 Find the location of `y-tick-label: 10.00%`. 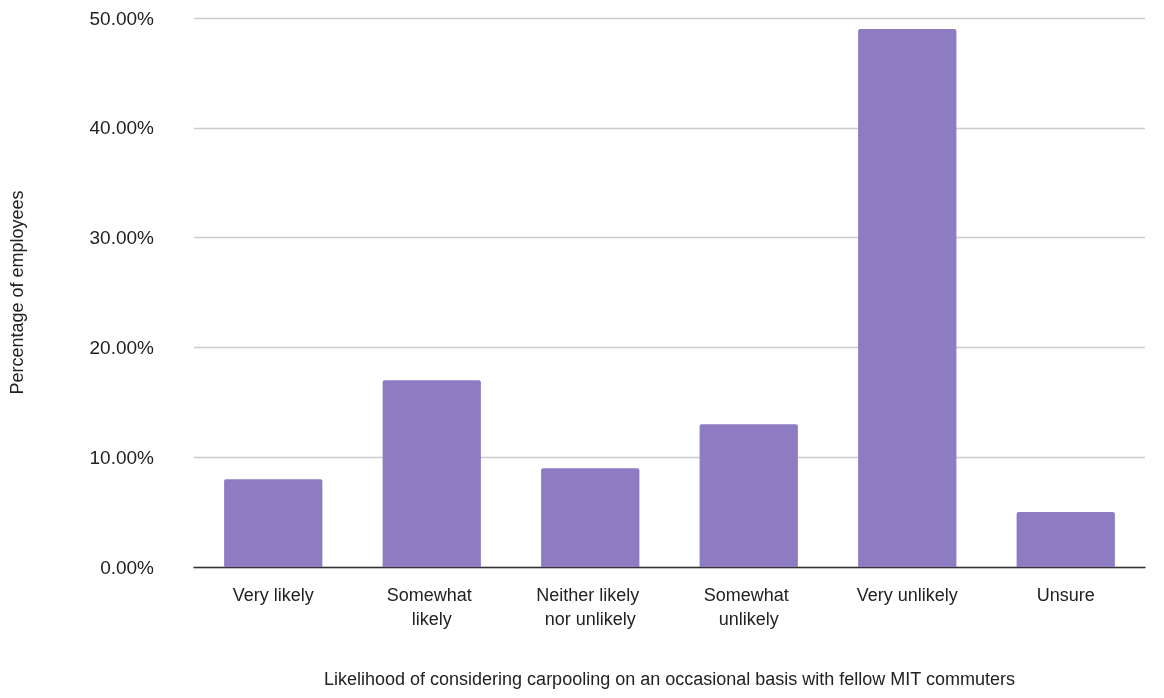

y-tick-label: 10.00% is located at coordinates (122, 457).